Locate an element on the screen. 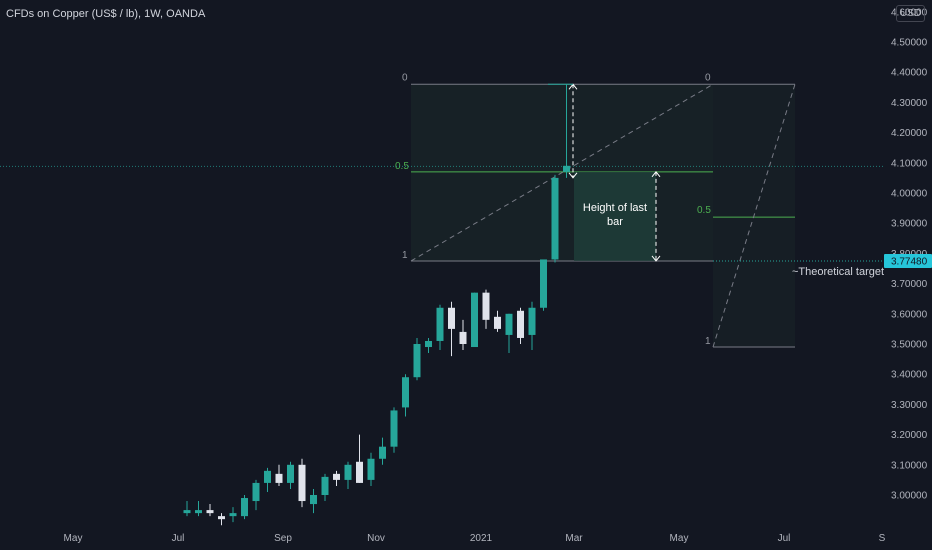  fib-lower-label-05: 0.5 is located at coordinates (704, 210).